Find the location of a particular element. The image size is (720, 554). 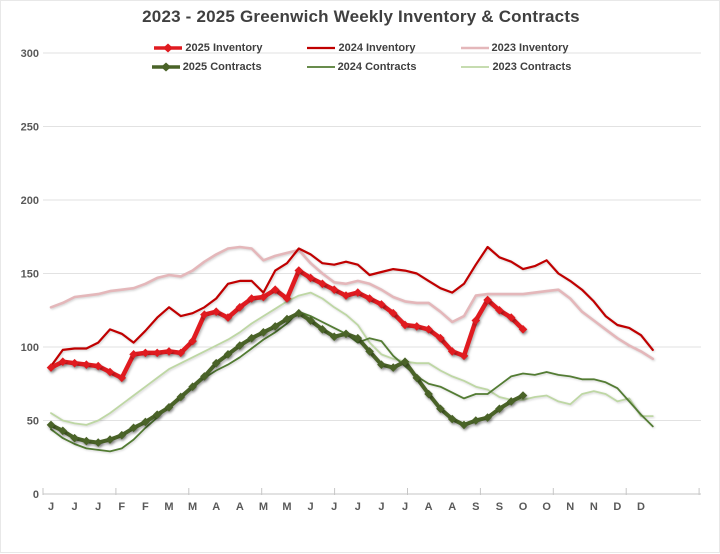

x-axis-label-25: D is located at coordinates (641, 507).